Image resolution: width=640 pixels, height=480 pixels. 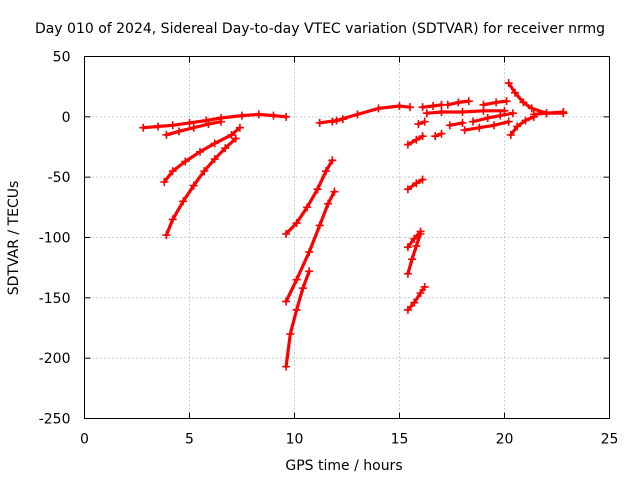 I want to click on y-tick-label: -250, so click(x=55, y=420).